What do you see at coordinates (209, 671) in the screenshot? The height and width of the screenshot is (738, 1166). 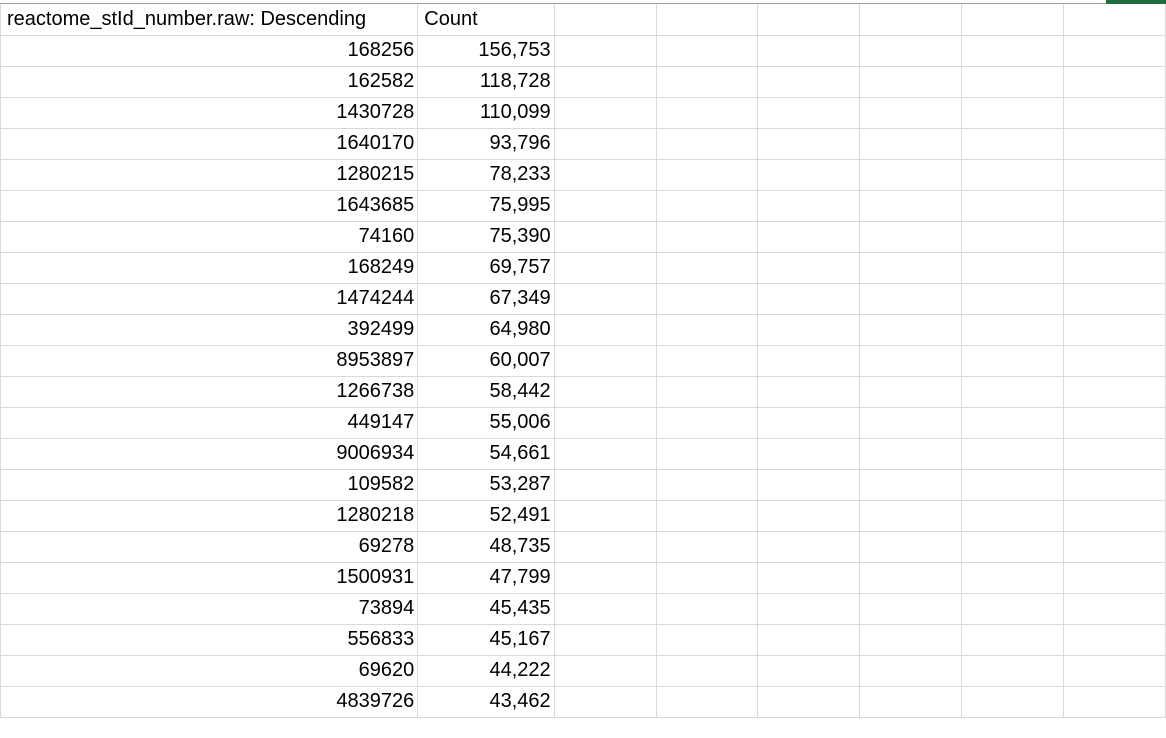 I see `cell-stid-number: 69620` at bounding box center [209, 671].